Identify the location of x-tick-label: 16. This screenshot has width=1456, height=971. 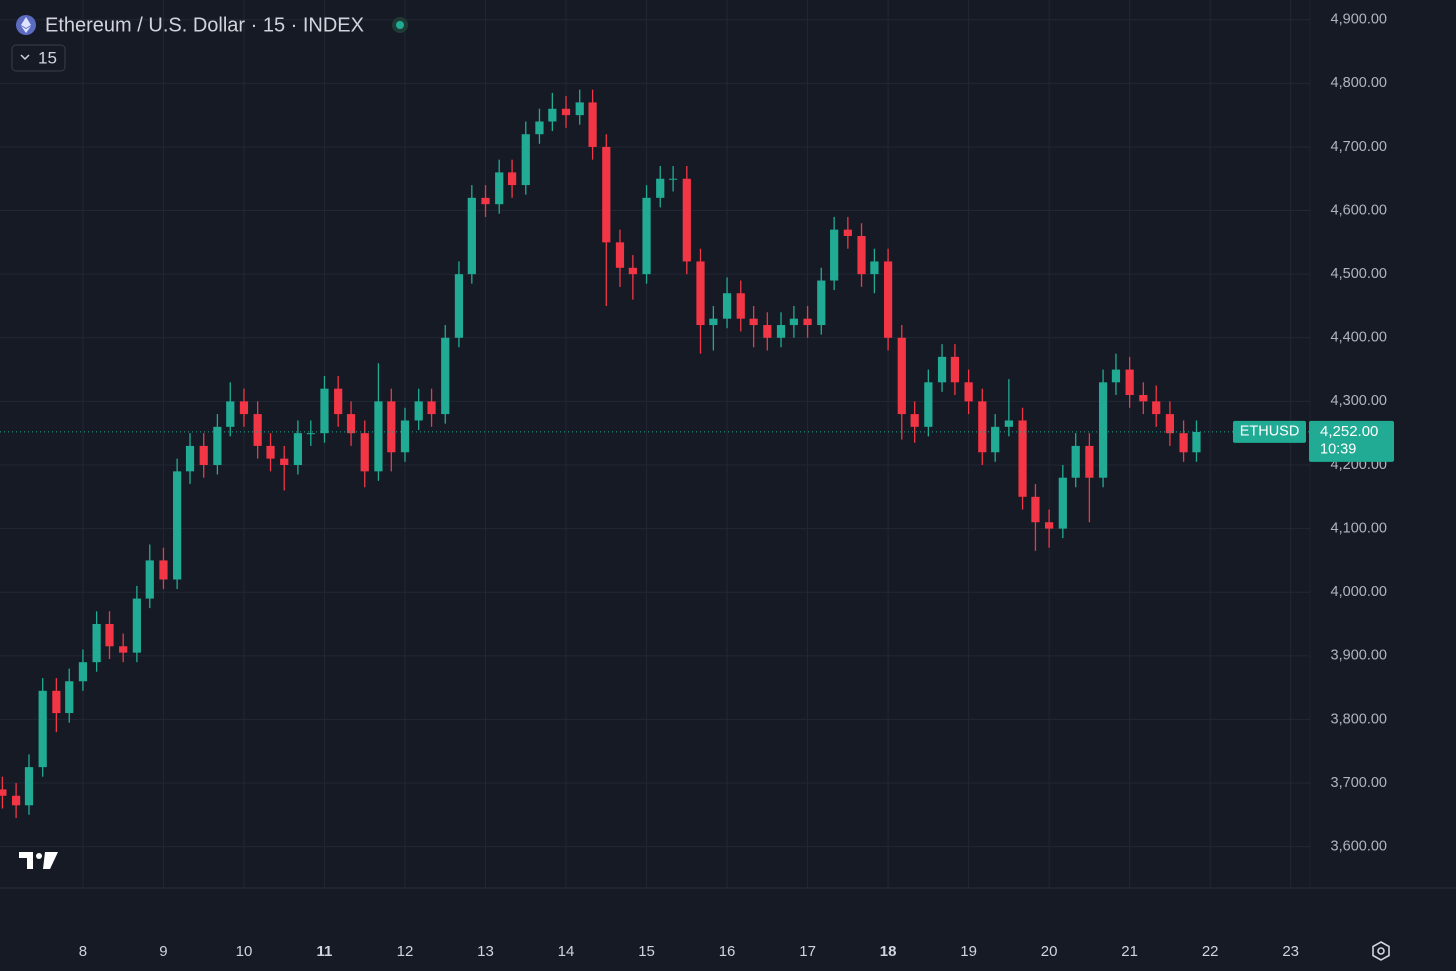
(727, 951).